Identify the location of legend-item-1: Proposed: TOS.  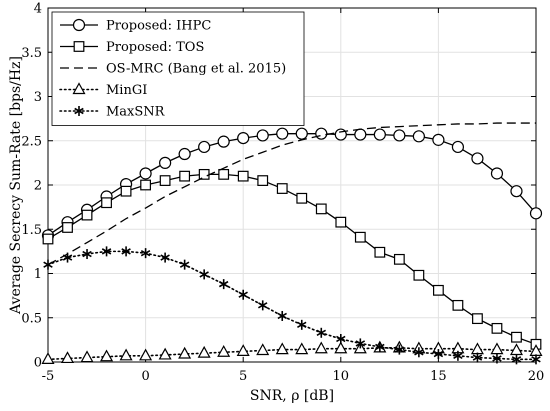
(132, 47).